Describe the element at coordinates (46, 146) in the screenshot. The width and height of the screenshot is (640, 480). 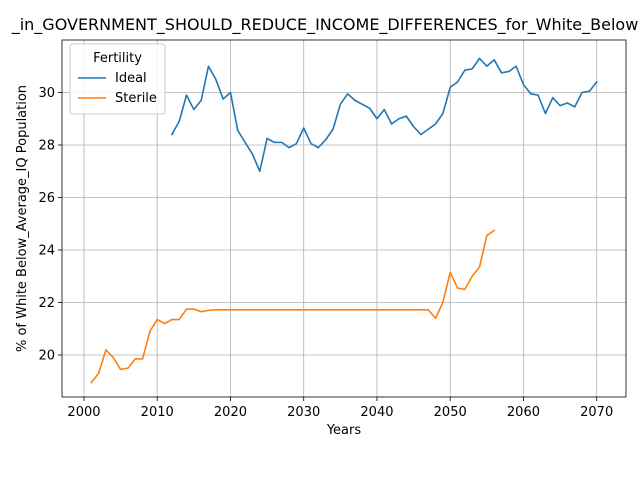
I see `y-tick-label: 28` at that location.